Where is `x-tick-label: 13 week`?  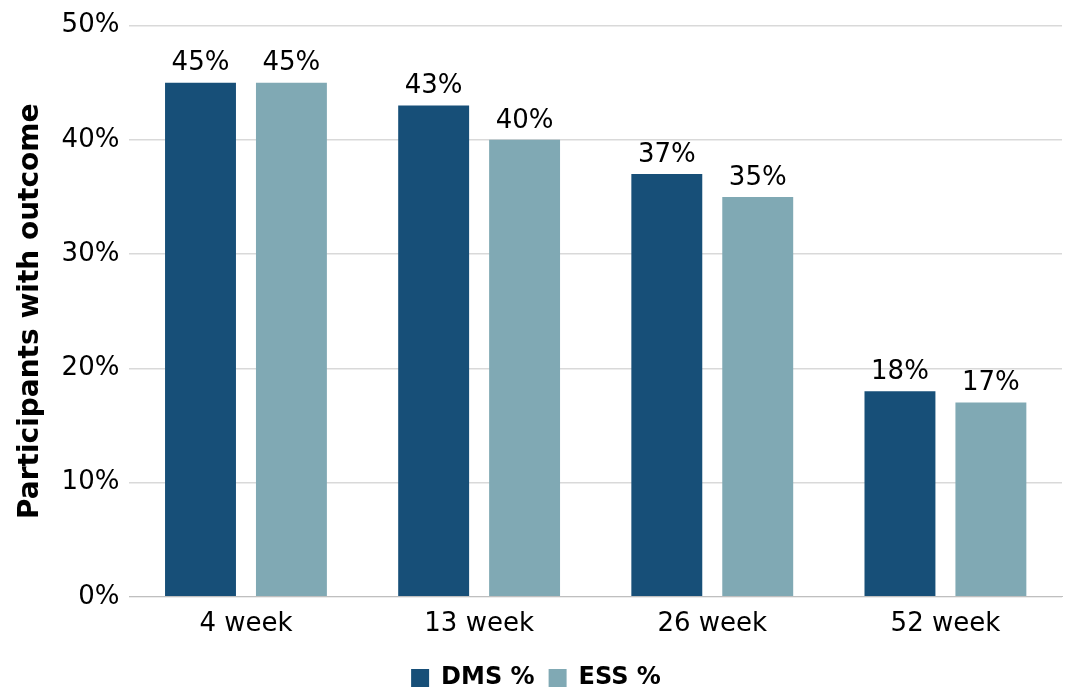 x-tick-label: 13 week is located at coordinates (479, 622).